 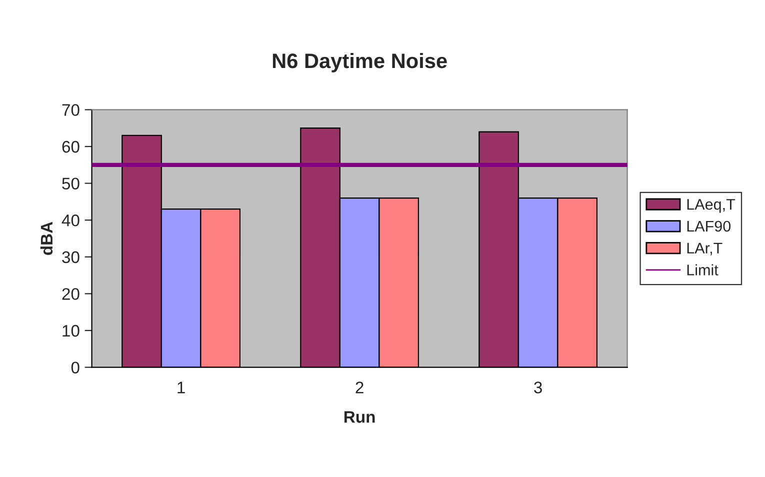 What do you see at coordinates (702, 270) in the screenshot?
I see `legend-label: Limit` at bounding box center [702, 270].